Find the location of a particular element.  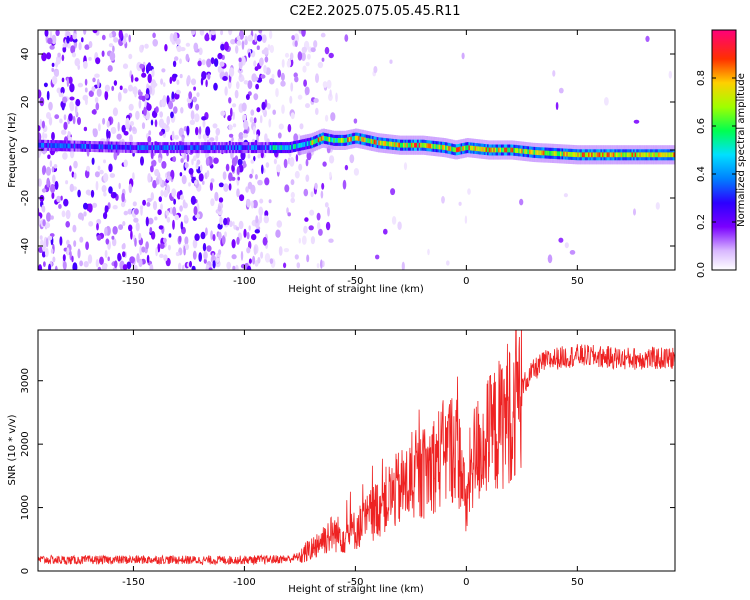

snr-y-tick-label: 0 is located at coordinates (25, 571).